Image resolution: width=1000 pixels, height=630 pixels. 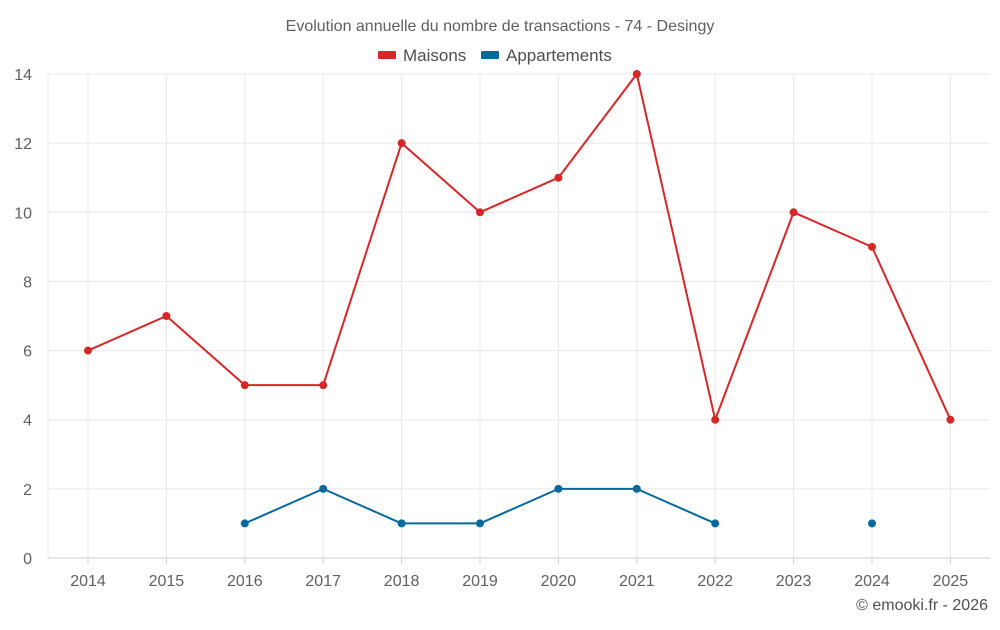 What do you see at coordinates (27, 490) in the screenshot?
I see `y-tick-label: 2` at bounding box center [27, 490].